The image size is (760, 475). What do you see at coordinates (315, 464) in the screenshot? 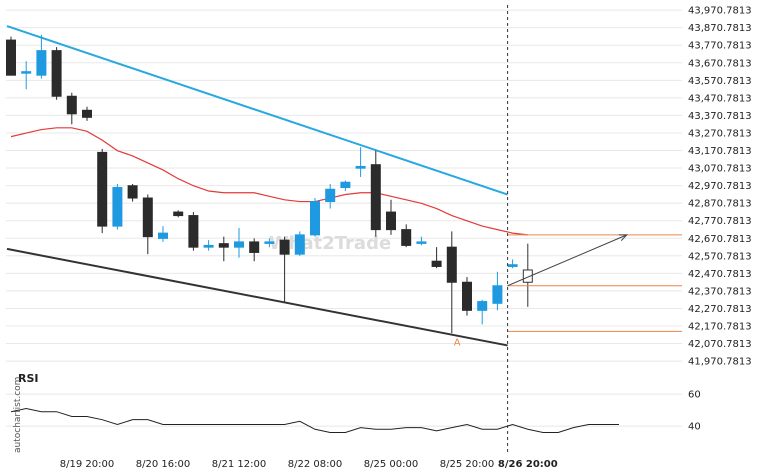
I see `x-tick-label: 8/22 08:00` at bounding box center [315, 464].